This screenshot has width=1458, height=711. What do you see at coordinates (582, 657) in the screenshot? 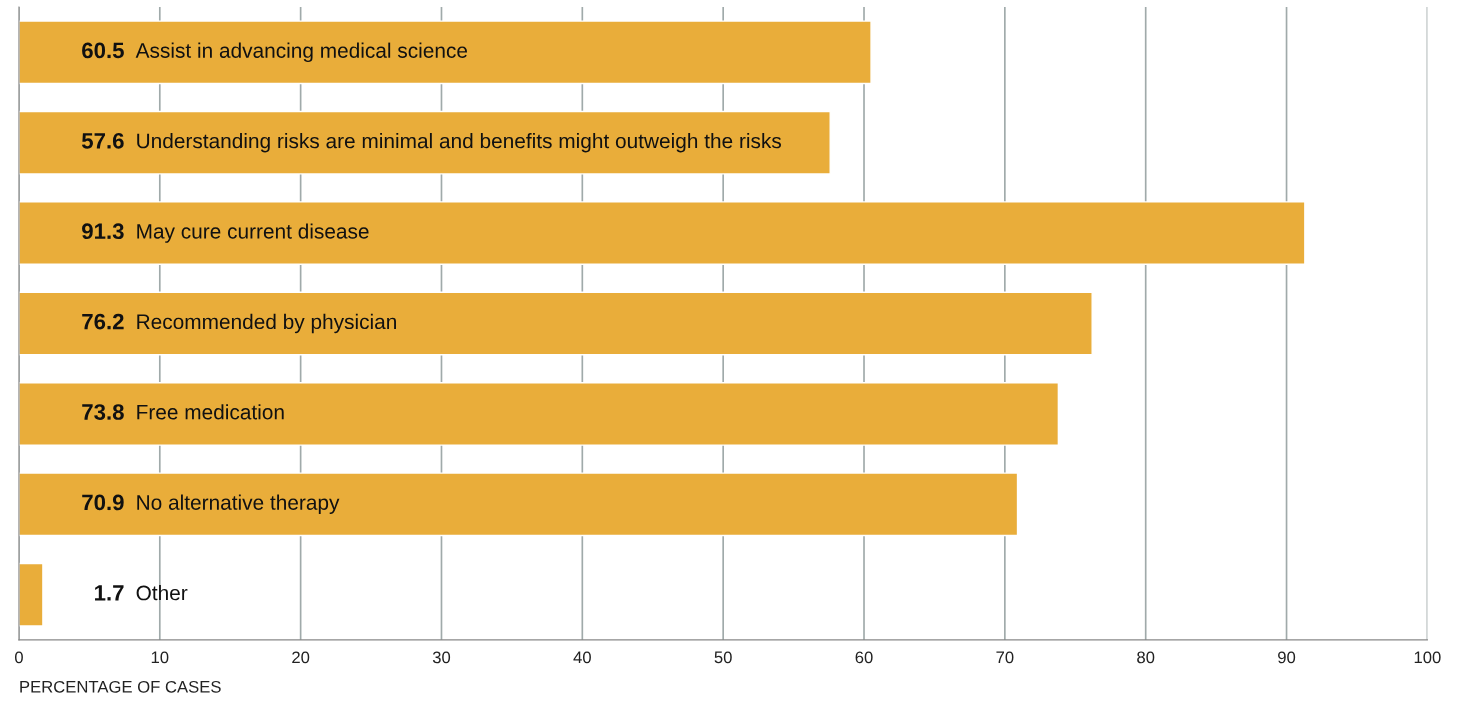
I see `x-tick-label: 40` at bounding box center [582, 657].